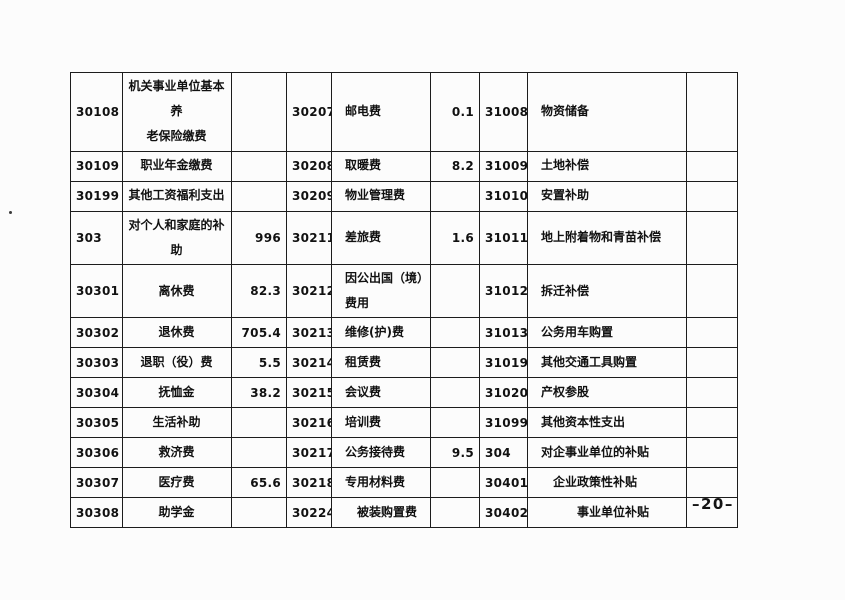 The width and height of the screenshot is (845, 600). I want to click on cell-name: 土地补偿, so click(607, 166).